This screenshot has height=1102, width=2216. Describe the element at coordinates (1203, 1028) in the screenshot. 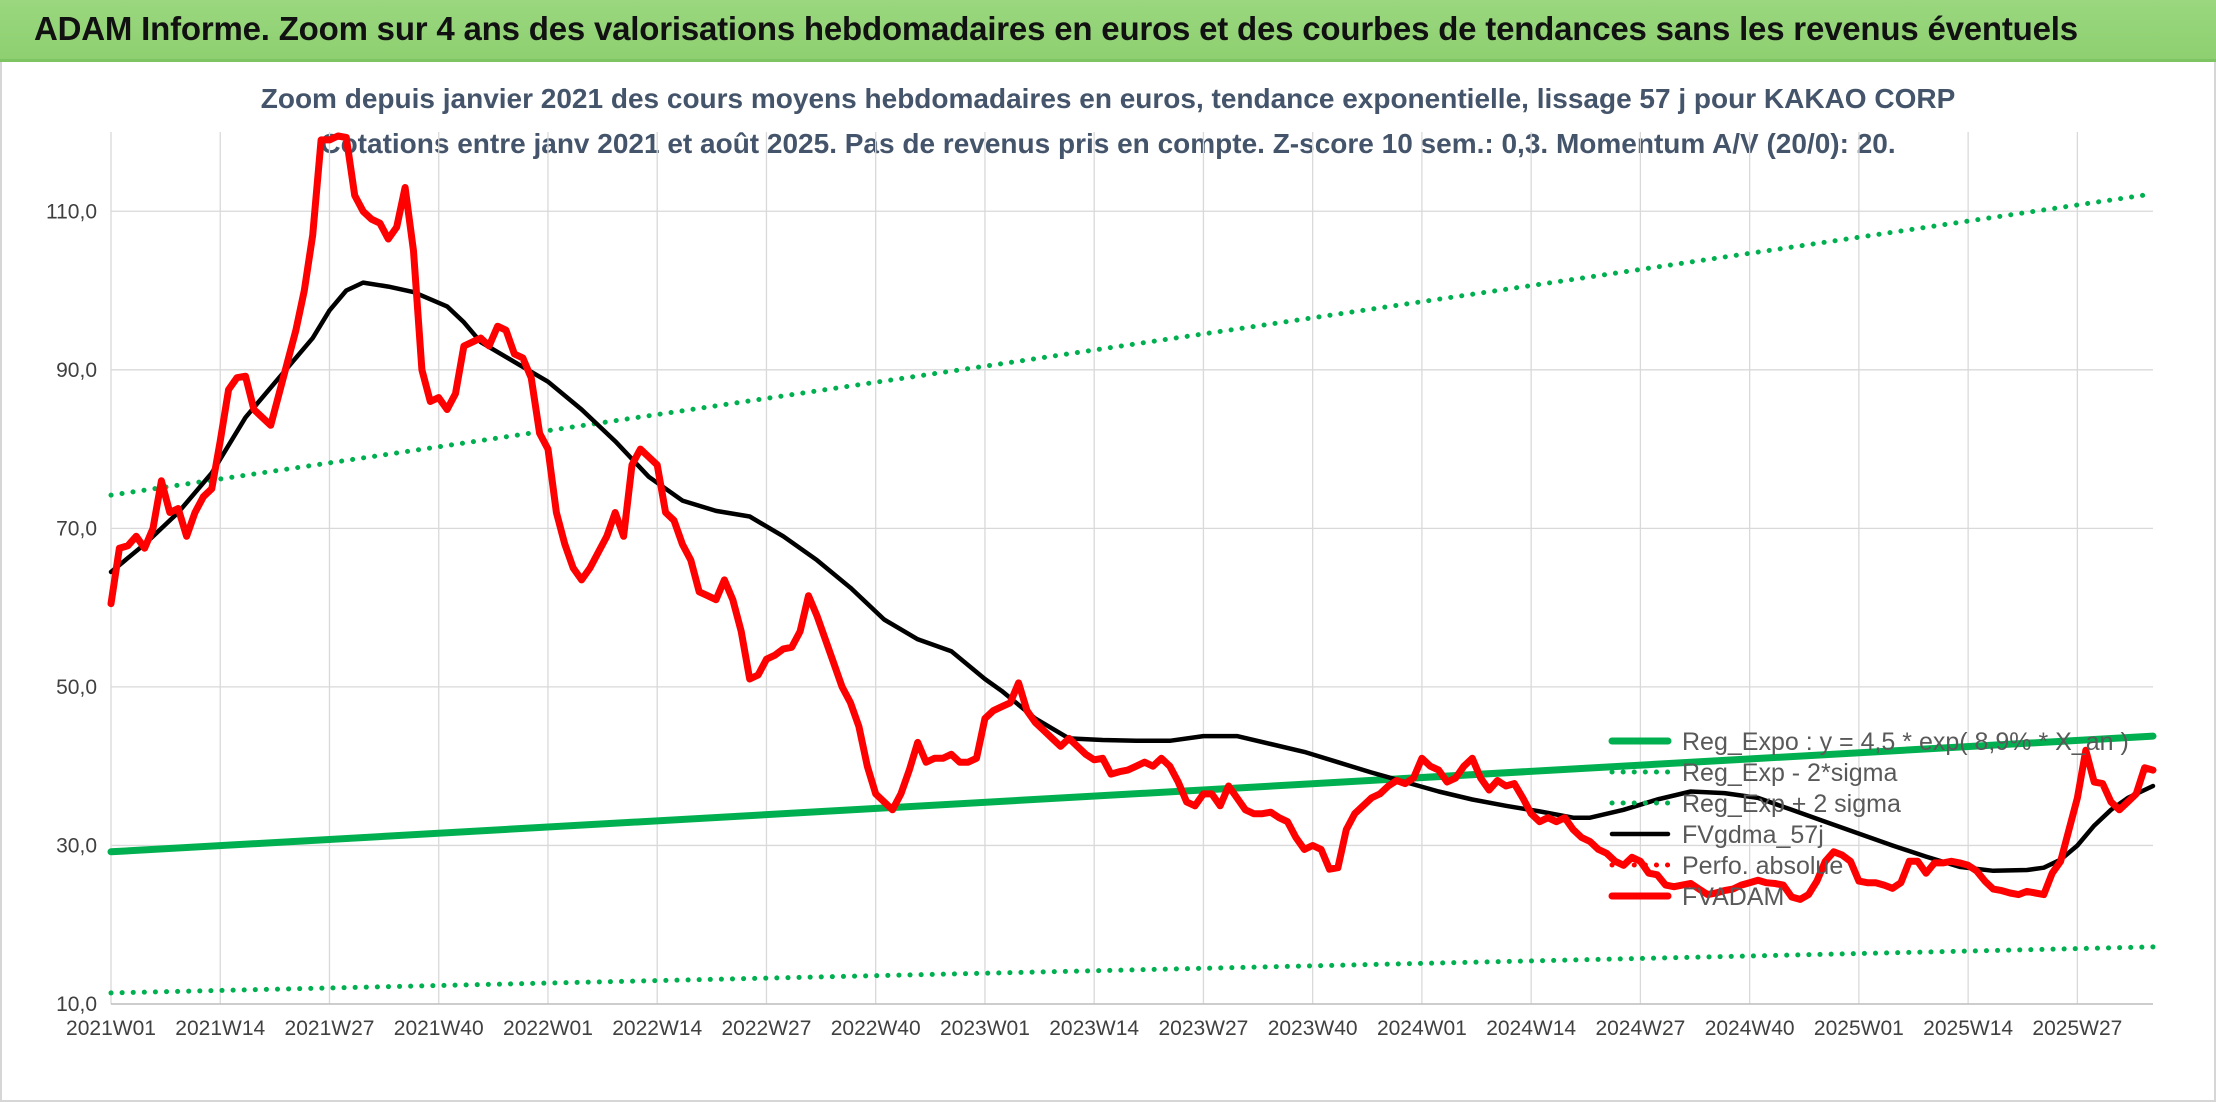

I see `x-tick-label: 2023W27` at that location.